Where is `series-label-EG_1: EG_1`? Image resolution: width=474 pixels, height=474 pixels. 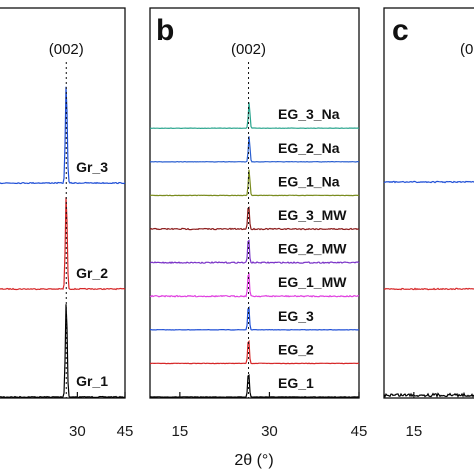 series-label-EG_1: EG_1 is located at coordinates (296, 383).